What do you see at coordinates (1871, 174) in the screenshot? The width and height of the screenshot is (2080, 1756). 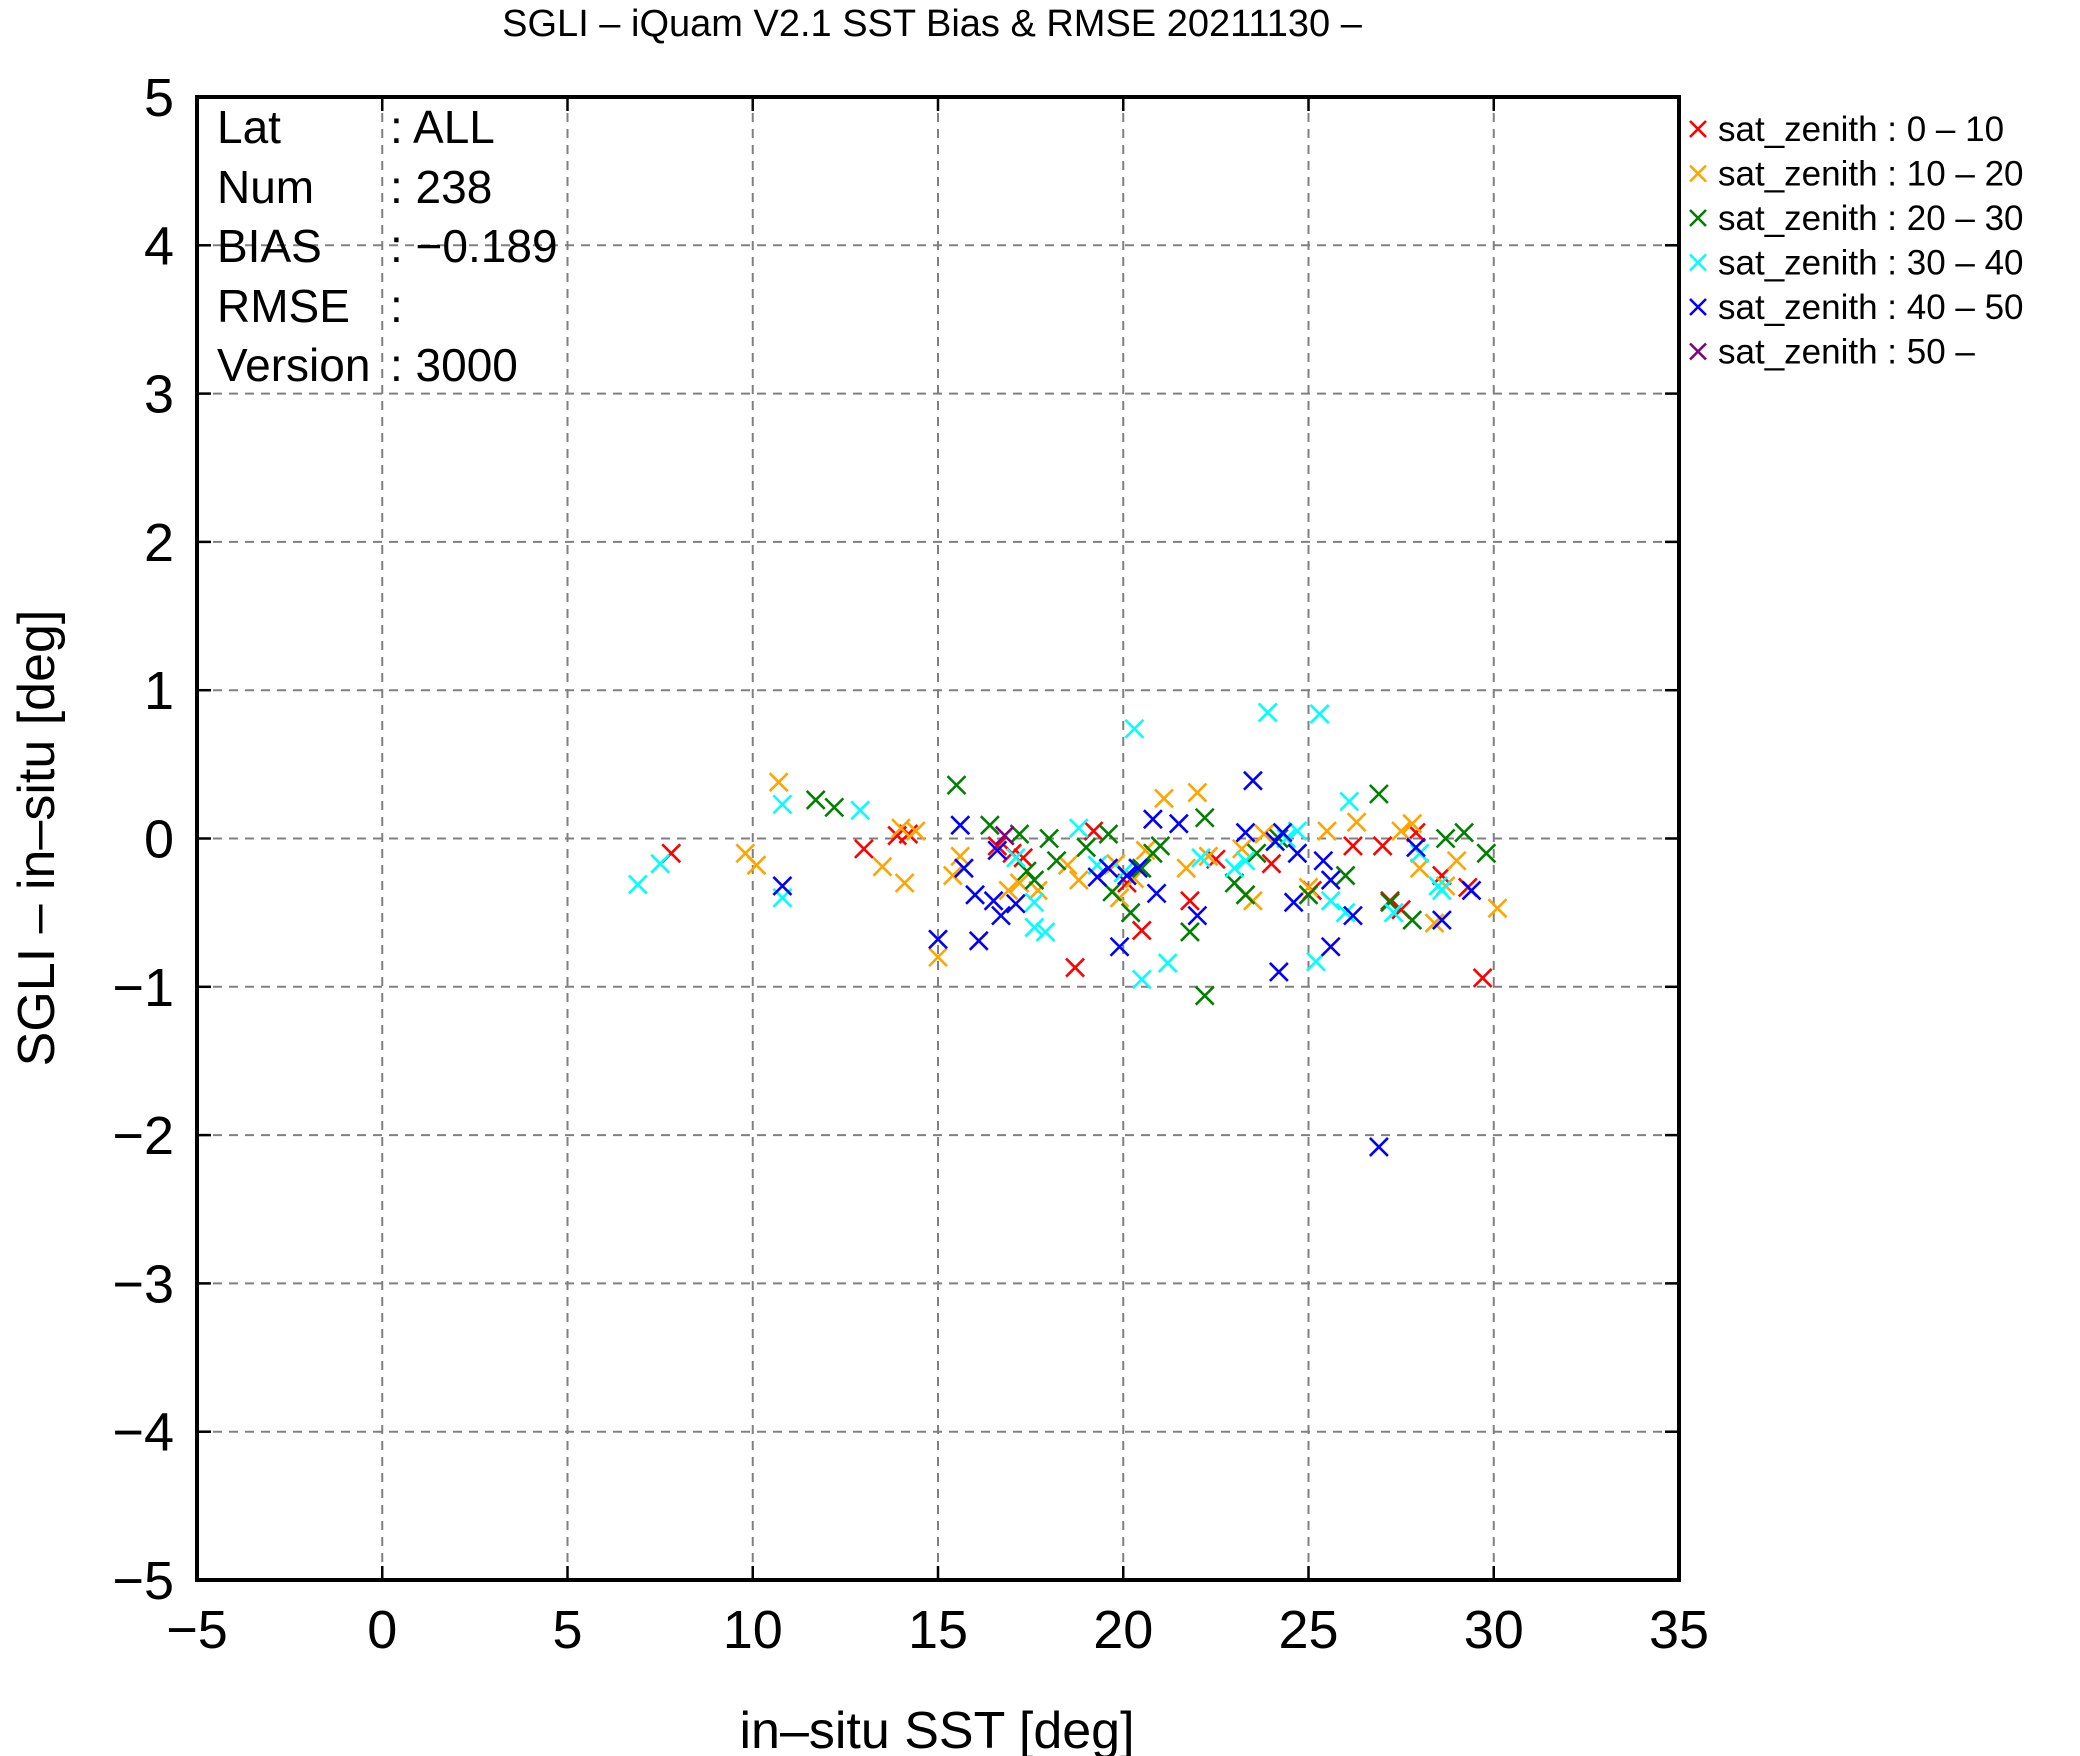 I see `legend-label: sat_zenith : 10 – 20` at bounding box center [1871, 174].